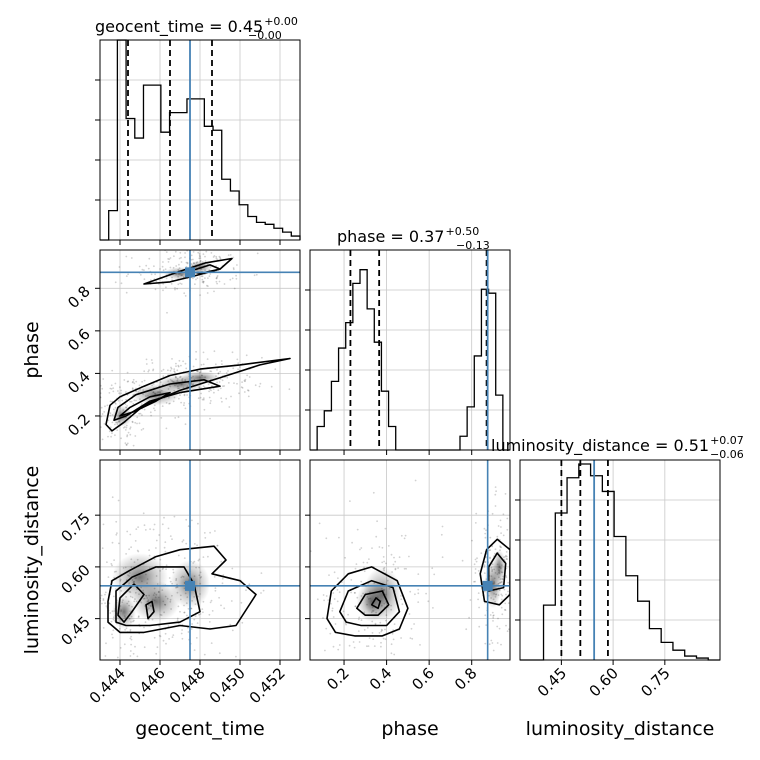  Describe the element at coordinates (620, 560) in the screenshot. I see `frame-hist-luminosity_distance` at that location.